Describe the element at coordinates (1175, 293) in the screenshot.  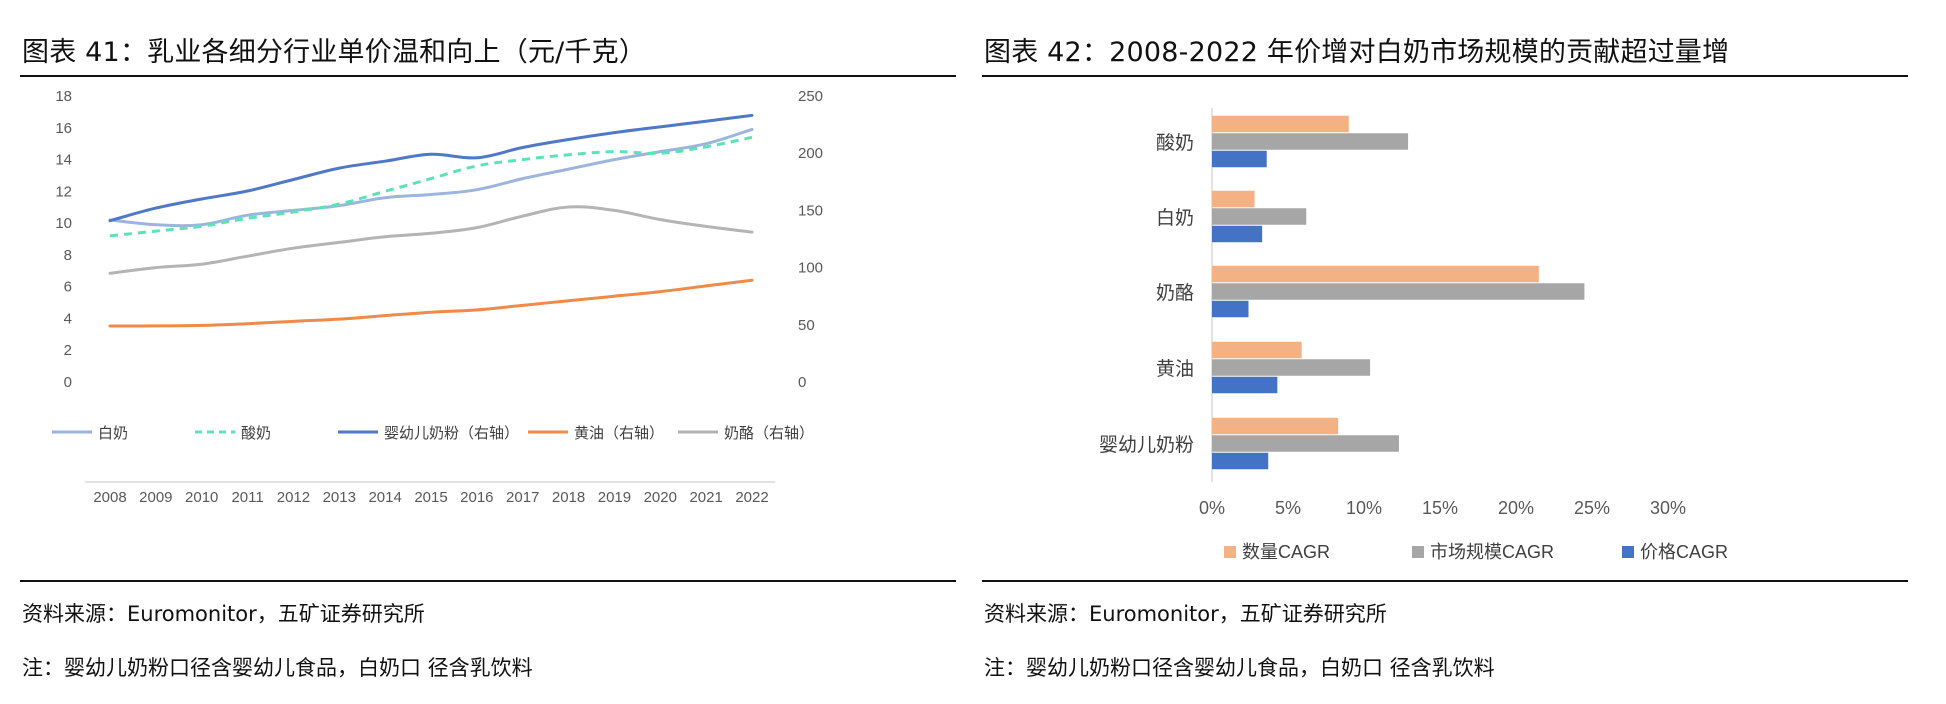
I see `category-label: 奶酪` at that location.